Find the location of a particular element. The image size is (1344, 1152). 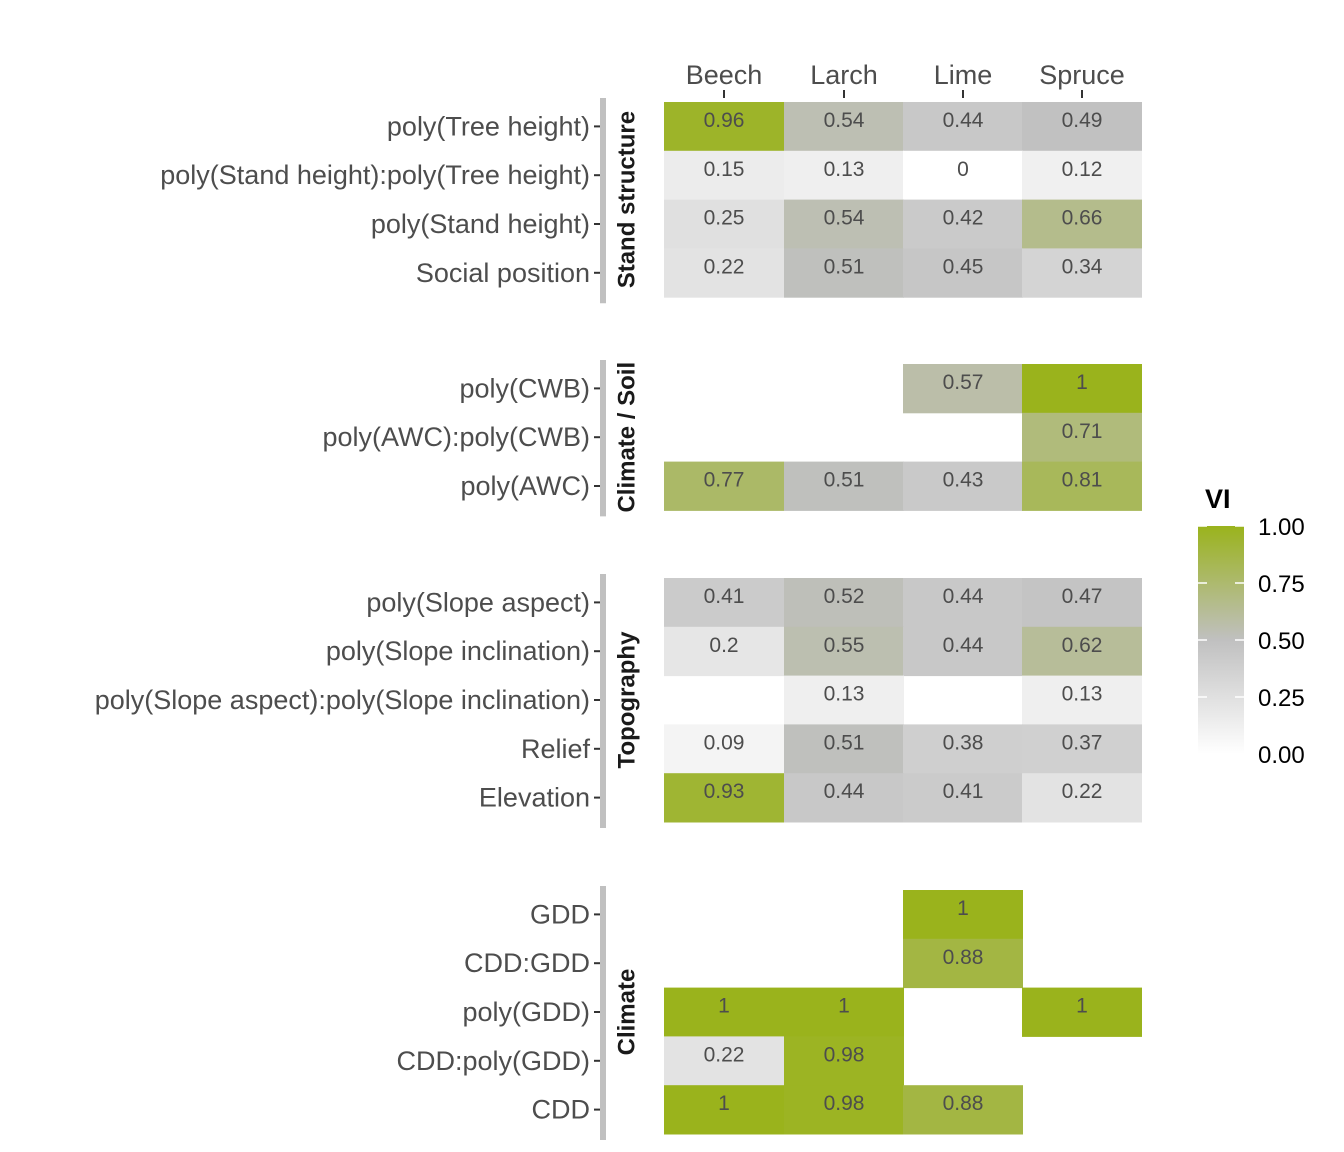

row-label-poly-tree-height: poly(Tree height) is located at coordinates (488, 126).